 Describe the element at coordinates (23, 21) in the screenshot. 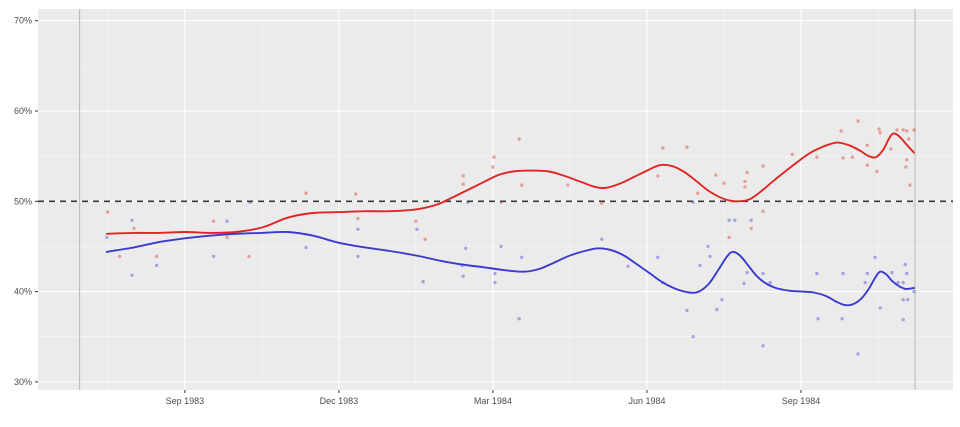

I see `y-axis-label: 70%` at that location.